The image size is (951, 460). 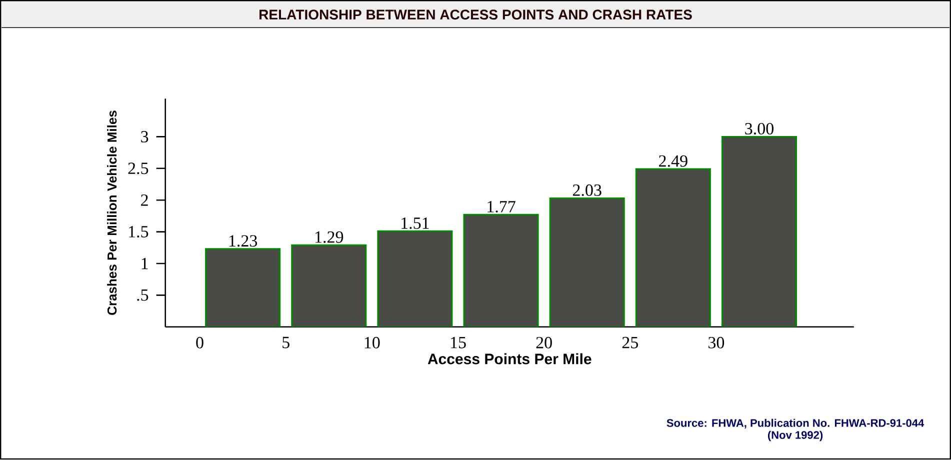 I want to click on data-label: 1.51, so click(x=415, y=224).